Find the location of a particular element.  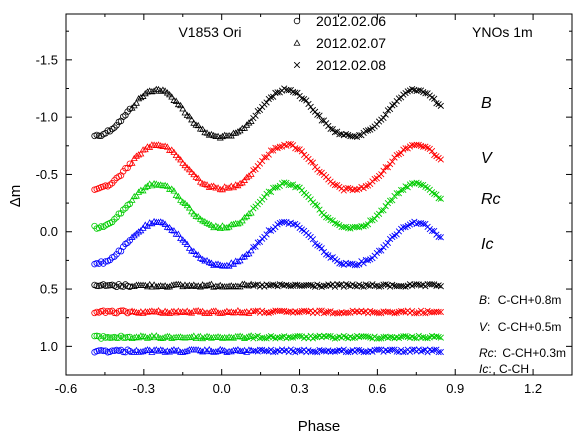

comparison-curve-b is located at coordinates (267, 285).